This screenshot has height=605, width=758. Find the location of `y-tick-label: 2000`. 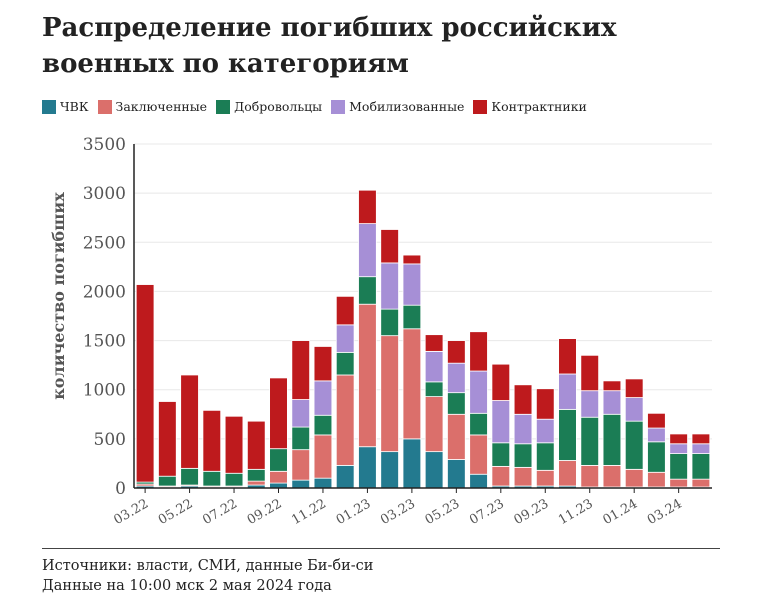

y-tick-label: 2000 is located at coordinates (104, 292).